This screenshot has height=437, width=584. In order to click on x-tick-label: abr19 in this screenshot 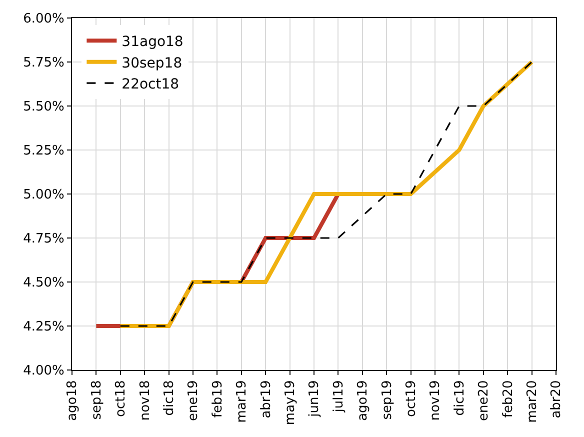, I will do `click(266, 399)`.